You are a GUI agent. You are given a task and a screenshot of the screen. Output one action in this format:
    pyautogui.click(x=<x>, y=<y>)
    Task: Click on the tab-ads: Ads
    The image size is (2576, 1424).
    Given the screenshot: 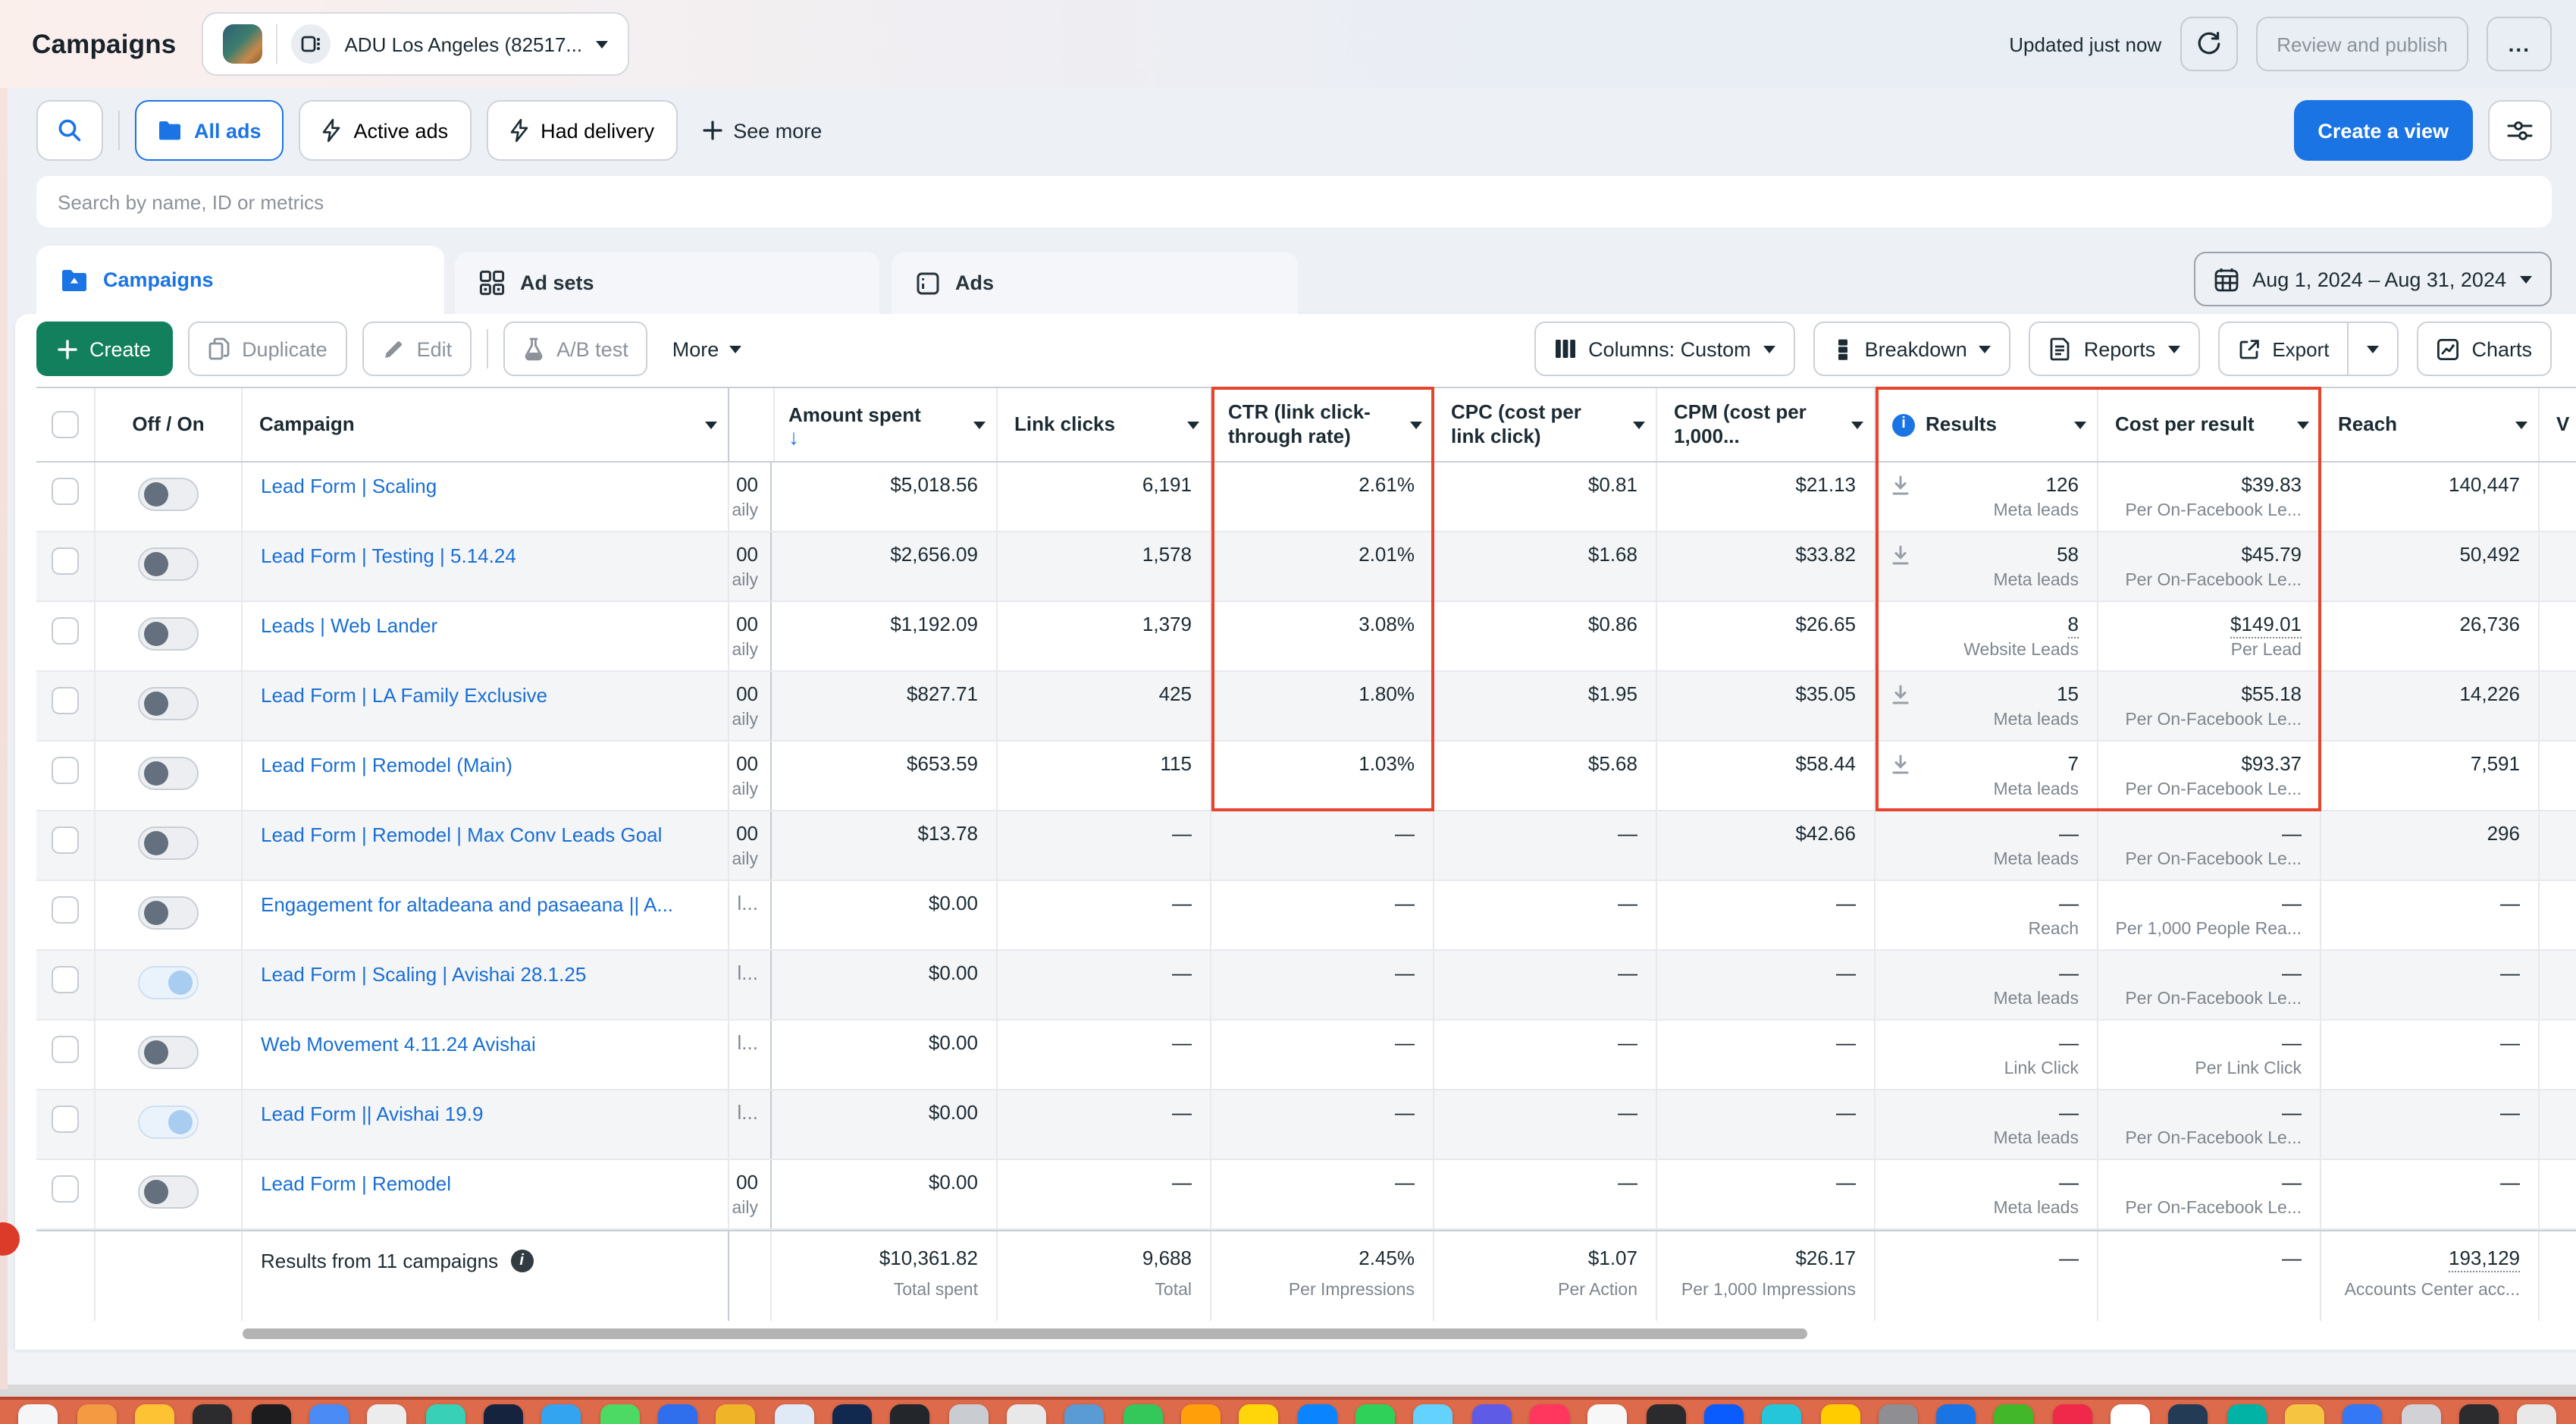 What is the action you would take?
    pyautogui.click(x=1095, y=283)
    